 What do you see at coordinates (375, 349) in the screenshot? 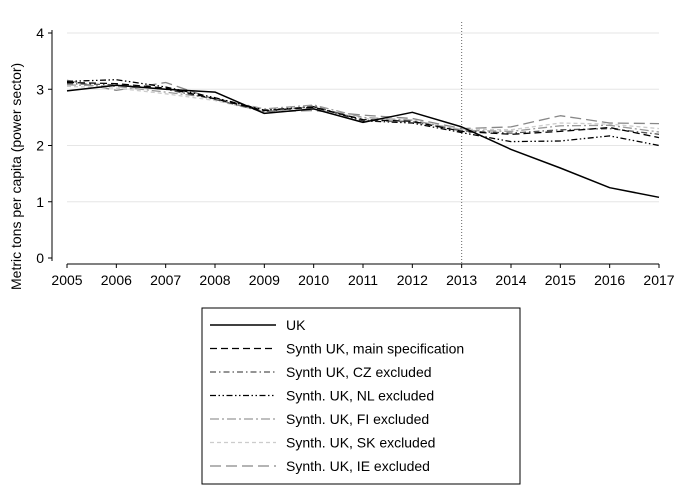
I see `legend-label: Synth UK, main specification` at bounding box center [375, 349].